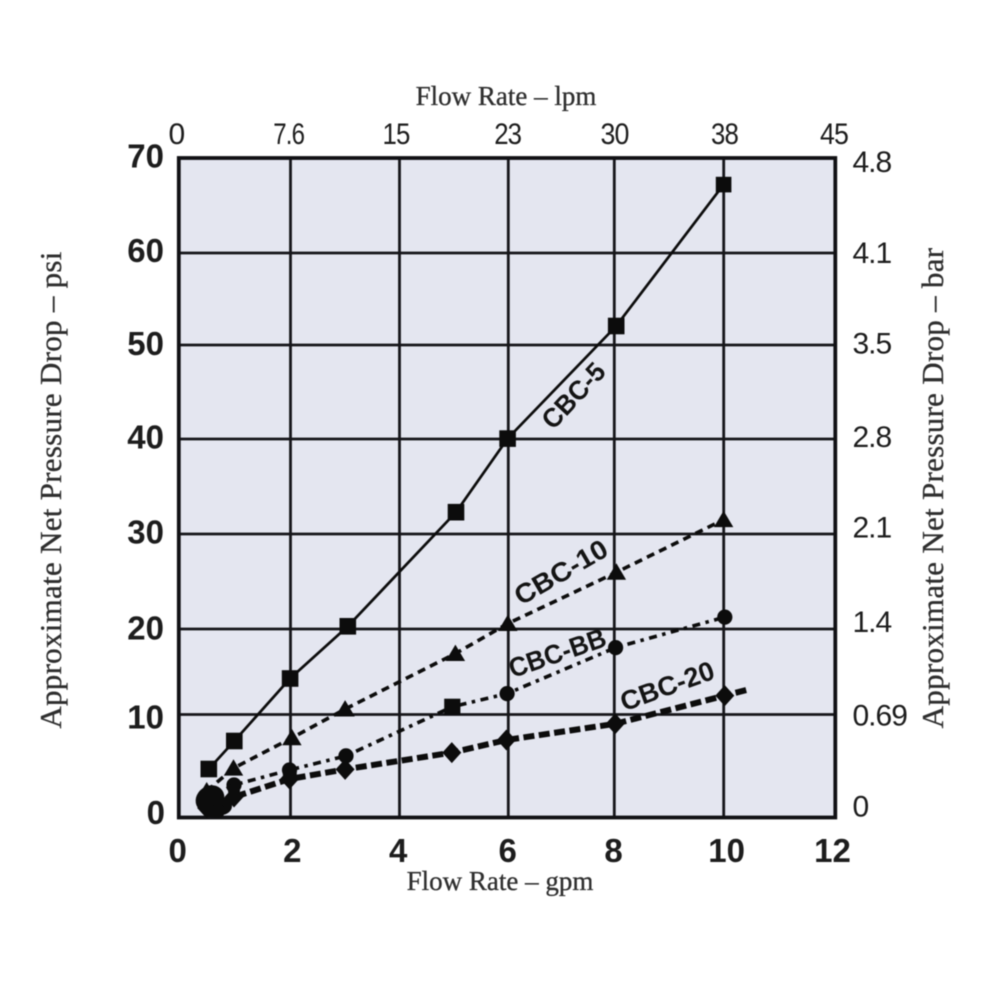 This screenshot has height=1000, width=1000. What do you see at coordinates (398, 850) in the screenshot?
I see `svg-text: 4` at bounding box center [398, 850].